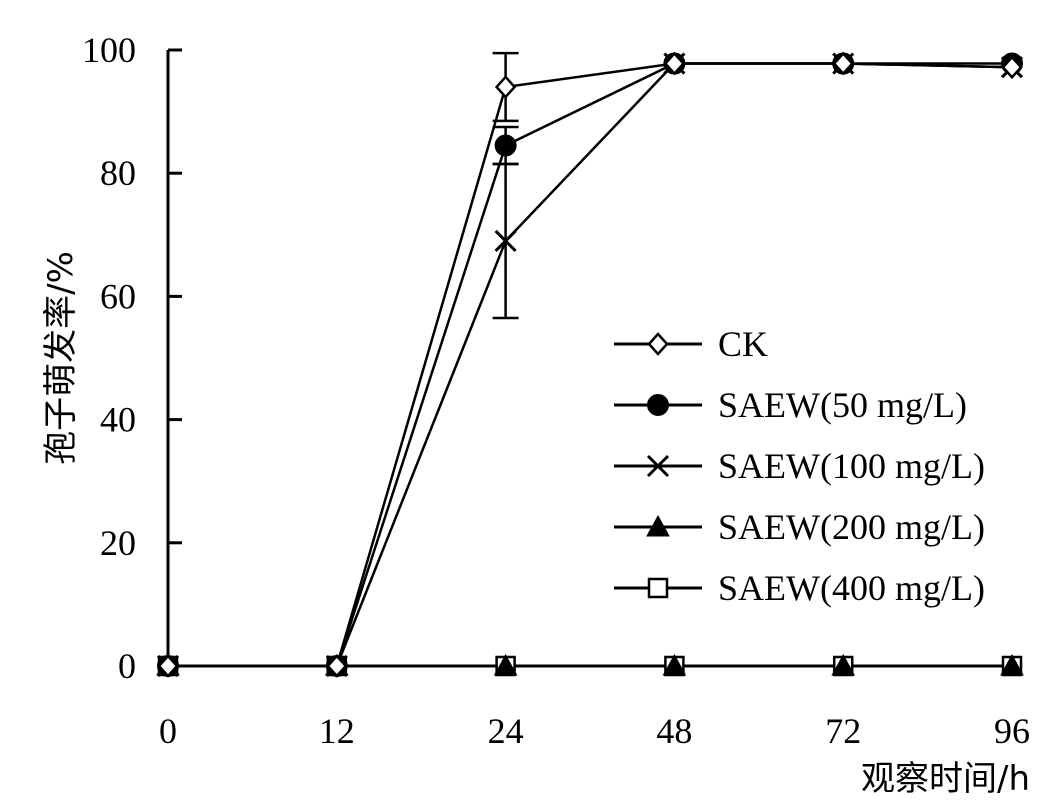 The height and width of the screenshot is (812, 1064). What do you see at coordinates (1012, 731) in the screenshot?
I see `x-tick-label: 96` at bounding box center [1012, 731].